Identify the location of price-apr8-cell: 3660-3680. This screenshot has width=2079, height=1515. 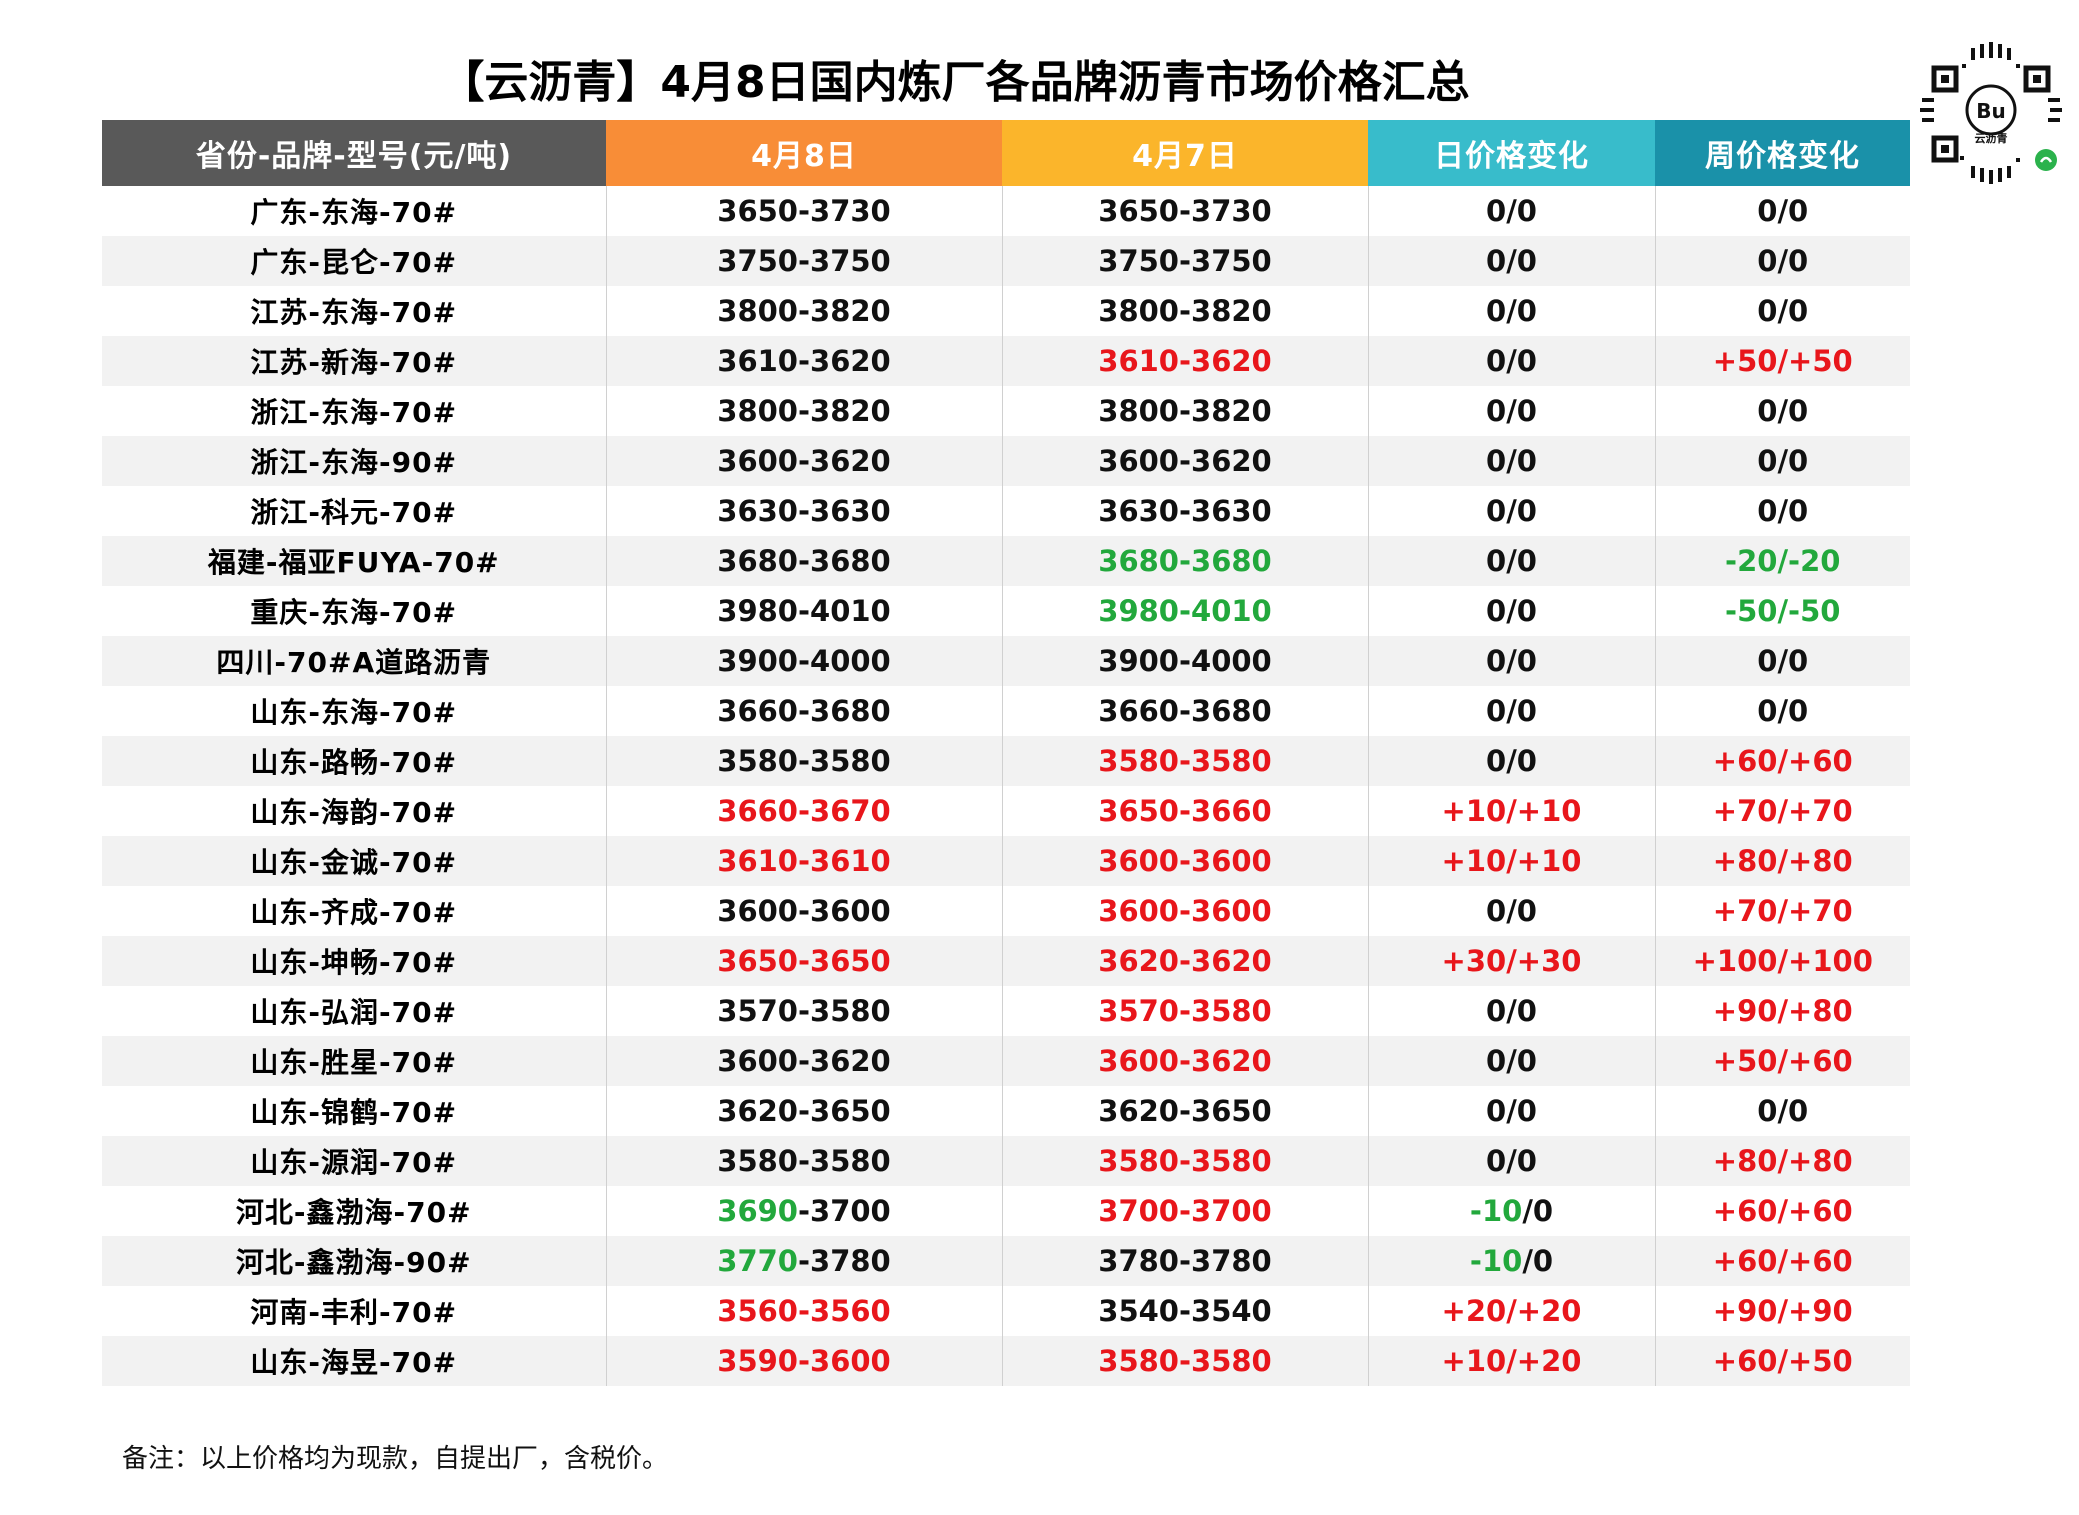
(803, 711).